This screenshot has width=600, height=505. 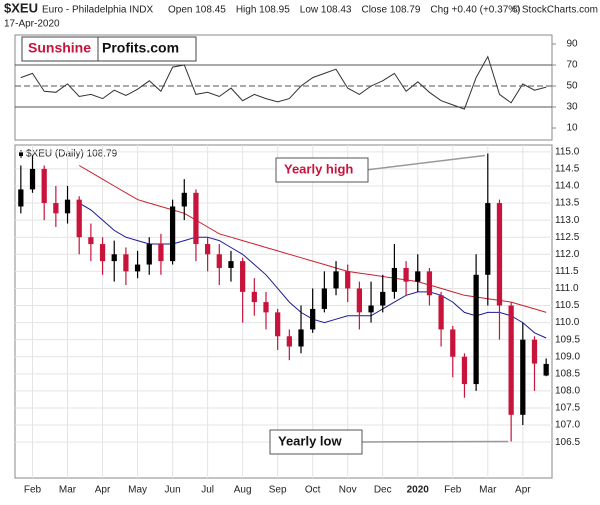 What do you see at coordinates (572, 65) in the screenshot?
I see `y-tick-label: 70` at bounding box center [572, 65].